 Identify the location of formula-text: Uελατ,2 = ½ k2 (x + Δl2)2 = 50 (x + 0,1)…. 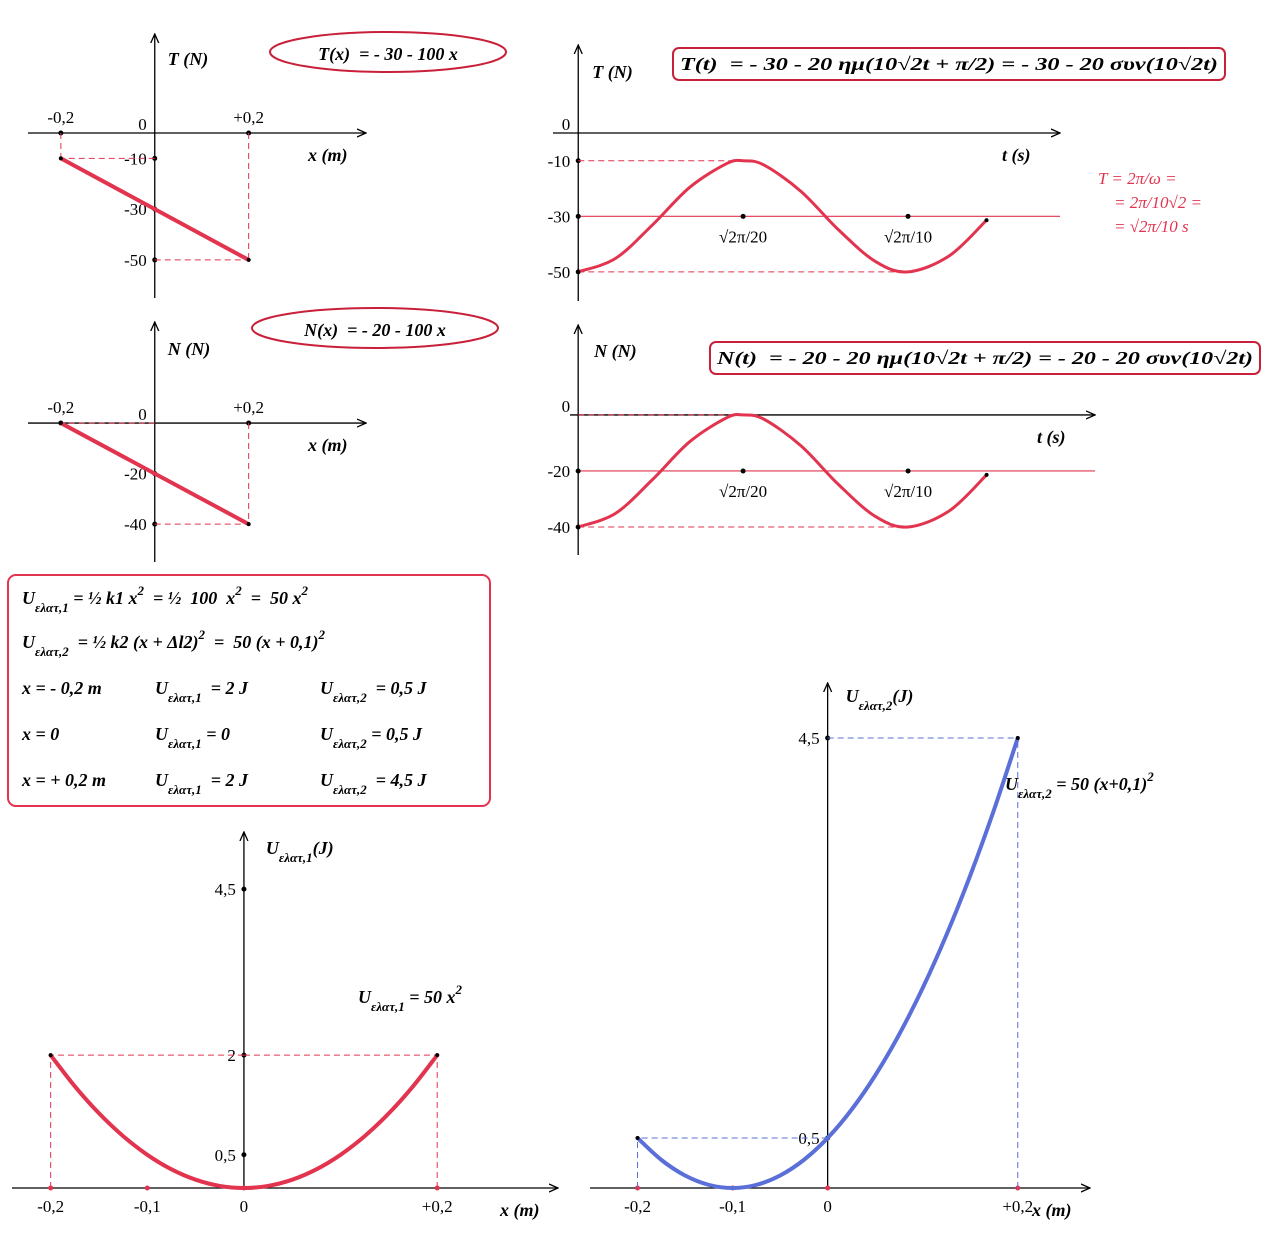
(174, 643).